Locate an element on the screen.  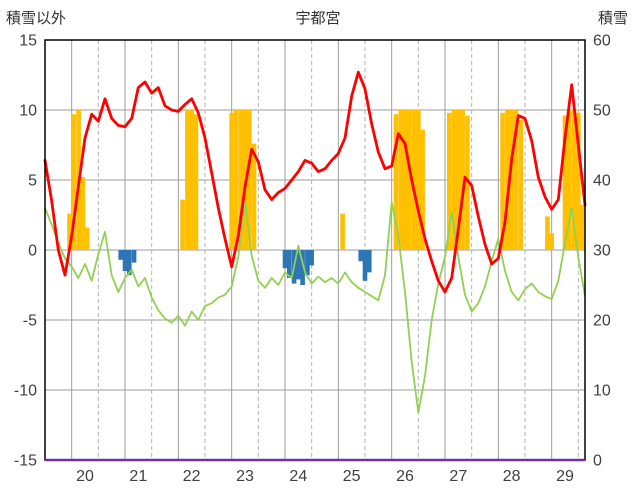
right-tick-label: 60 is located at coordinates (602, 41).